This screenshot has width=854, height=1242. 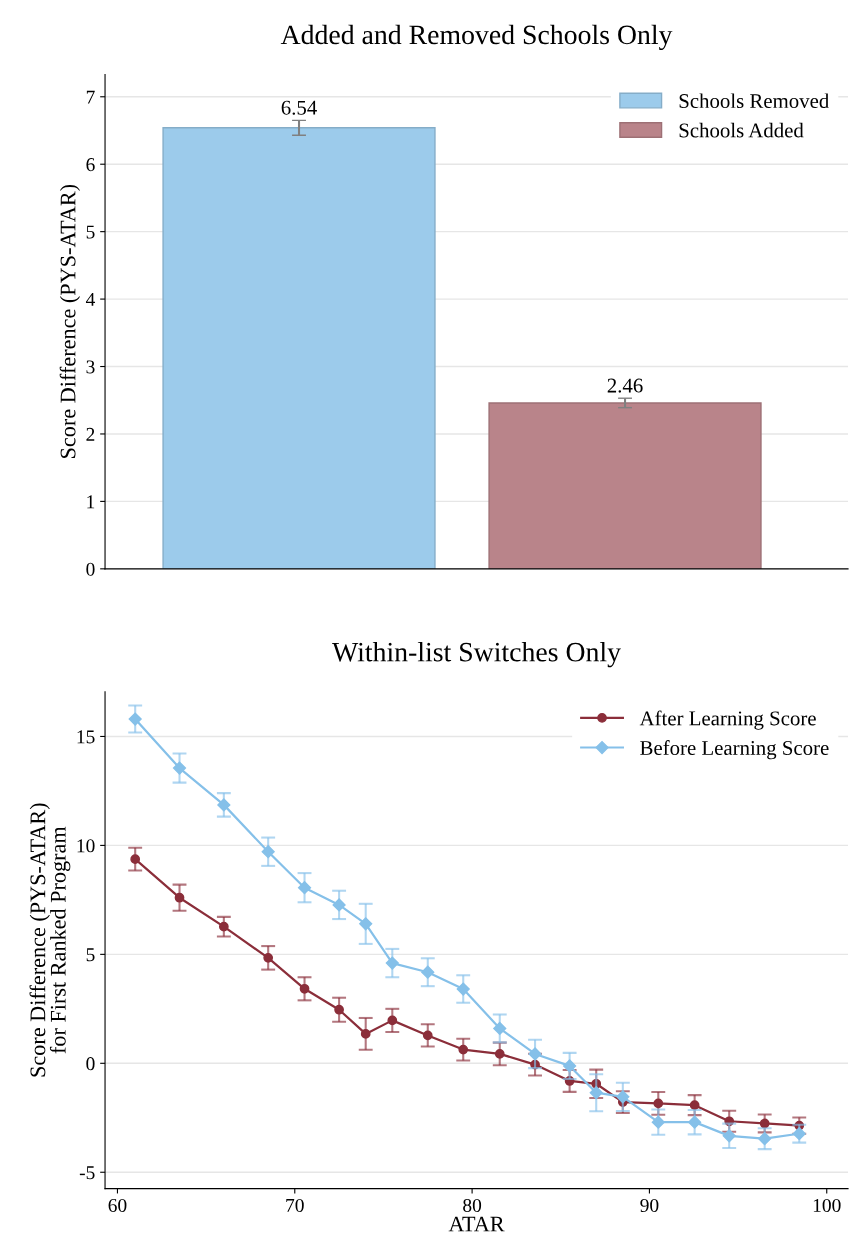 I want to click on y-tick-label: 15, so click(x=86, y=737).